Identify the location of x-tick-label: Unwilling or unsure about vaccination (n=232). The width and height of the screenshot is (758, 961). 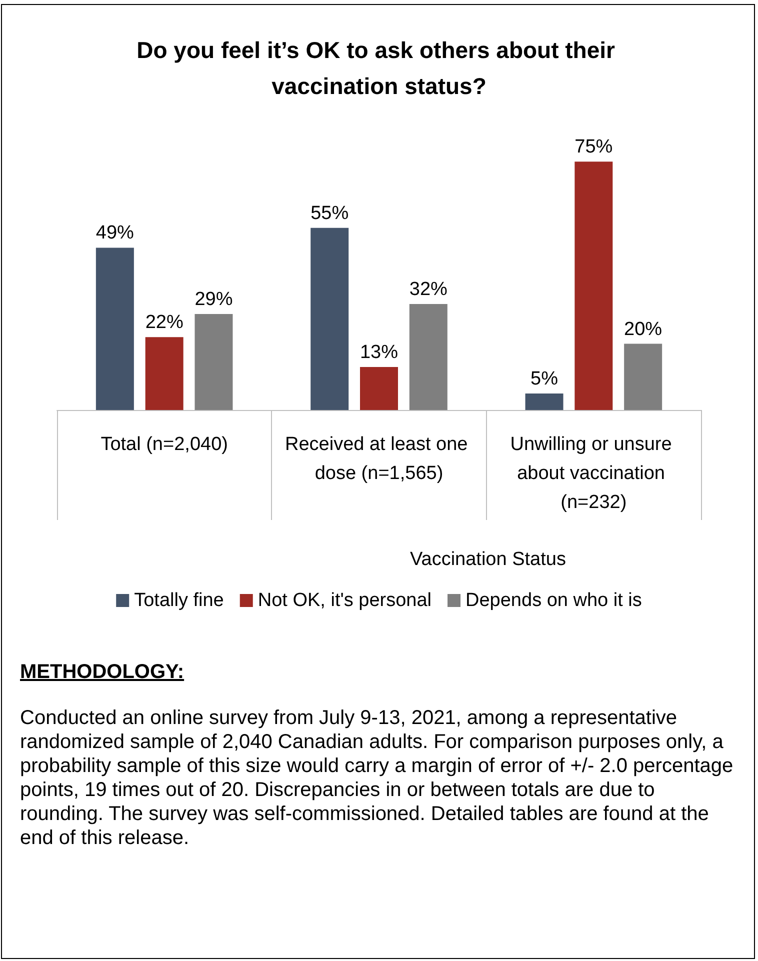
(594, 473).